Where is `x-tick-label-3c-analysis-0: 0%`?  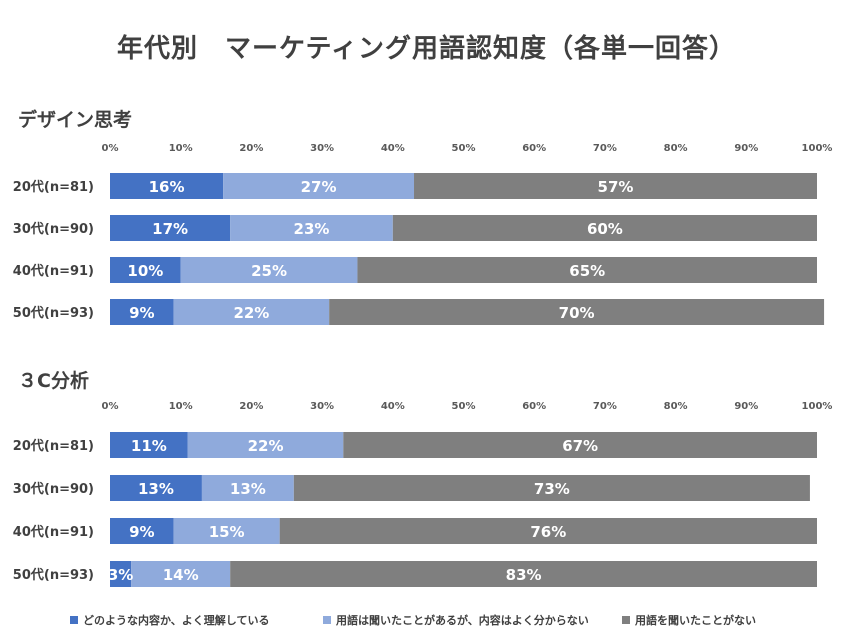 x-tick-label-3c-analysis-0: 0% is located at coordinates (110, 406).